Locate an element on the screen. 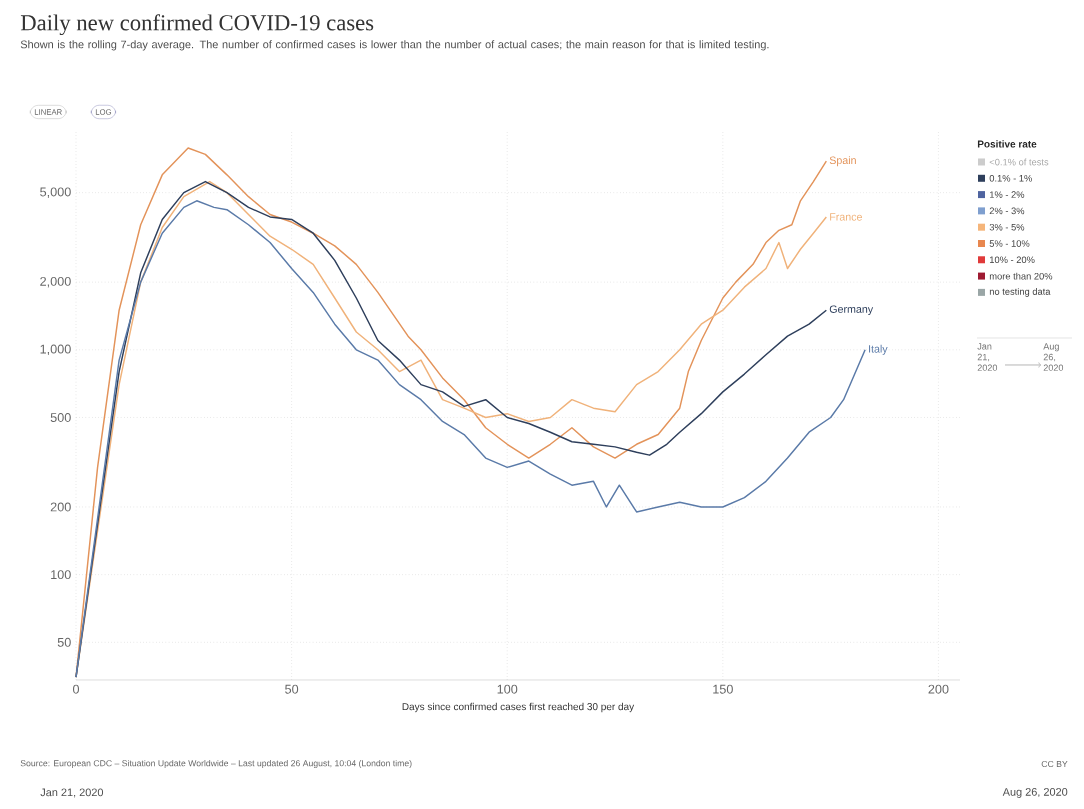 The width and height of the screenshot is (1084, 809). x-tick-label: 100 is located at coordinates (507, 689).